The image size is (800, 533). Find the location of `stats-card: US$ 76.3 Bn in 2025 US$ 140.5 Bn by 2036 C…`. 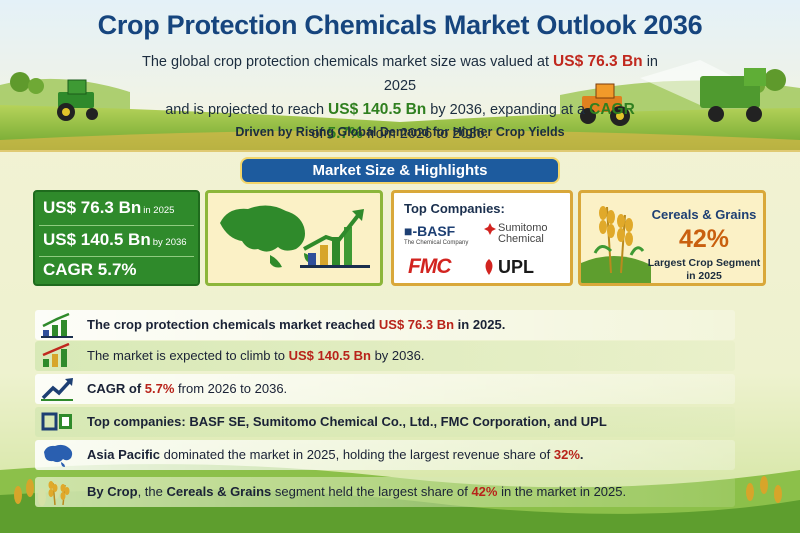

stats-card: US$ 76.3 Bn in 2025 US$ 140.5 Bn by 2036 C… is located at coordinates (116, 238).